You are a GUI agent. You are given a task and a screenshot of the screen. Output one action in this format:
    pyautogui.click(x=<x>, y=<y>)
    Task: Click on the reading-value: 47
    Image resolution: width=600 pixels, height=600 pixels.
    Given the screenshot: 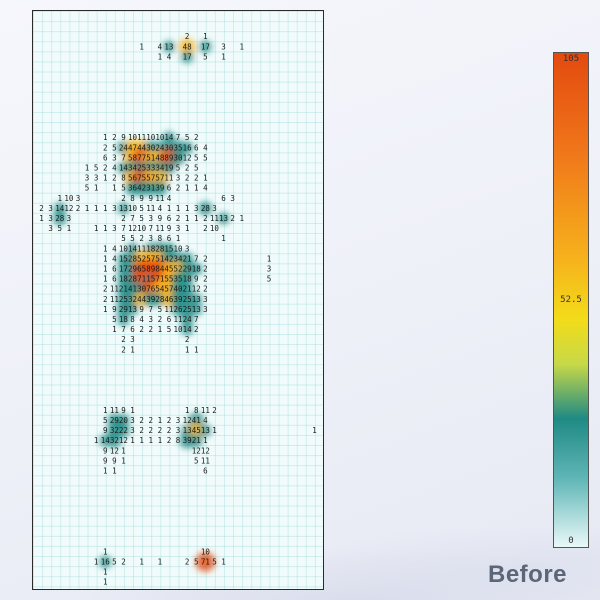 What is the action you would take?
    pyautogui.click(x=132, y=147)
    